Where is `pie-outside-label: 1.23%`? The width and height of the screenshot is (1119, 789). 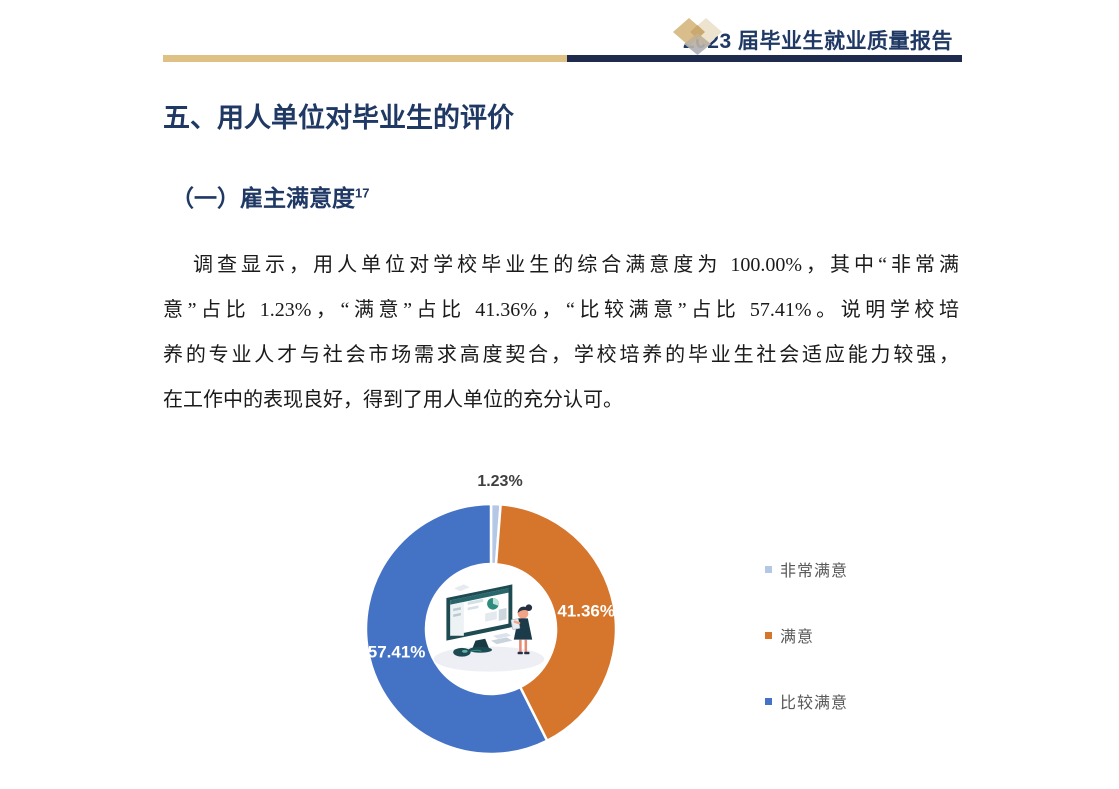
pie-outside-label: 1.23% is located at coordinates (500, 481).